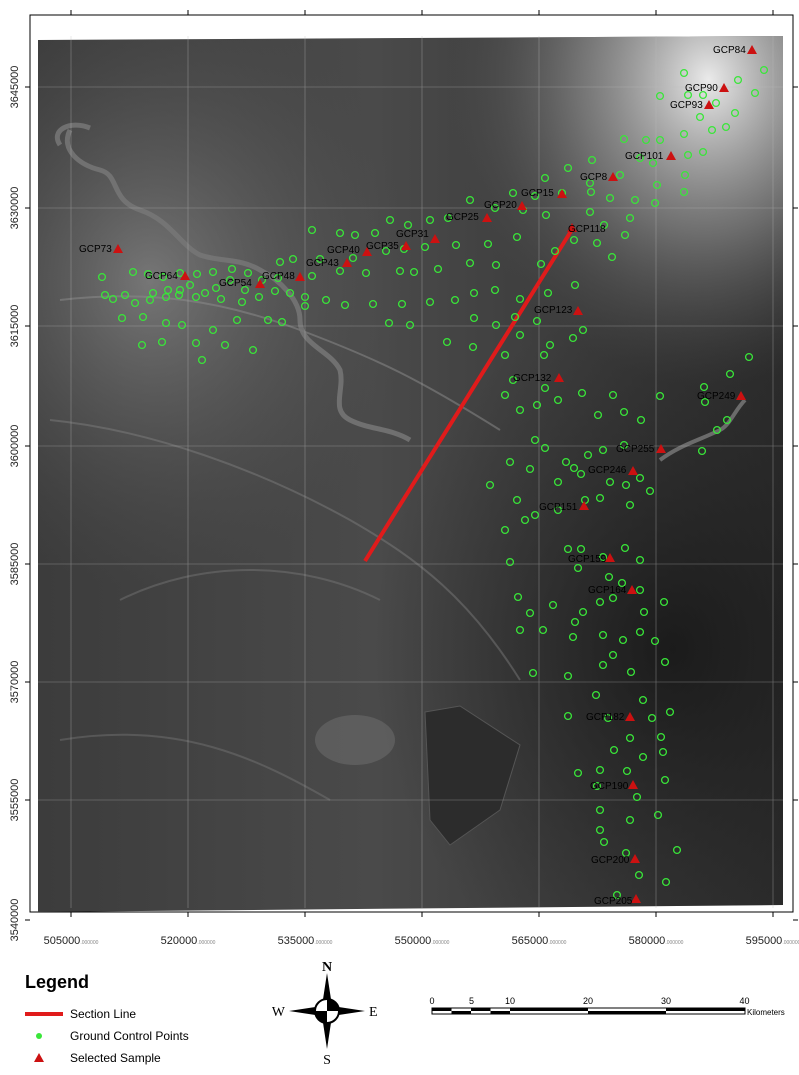 The image size is (799, 1075). Describe the element at coordinates (500, 205) in the screenshot. I see `sample-label: GCP20` at that location.